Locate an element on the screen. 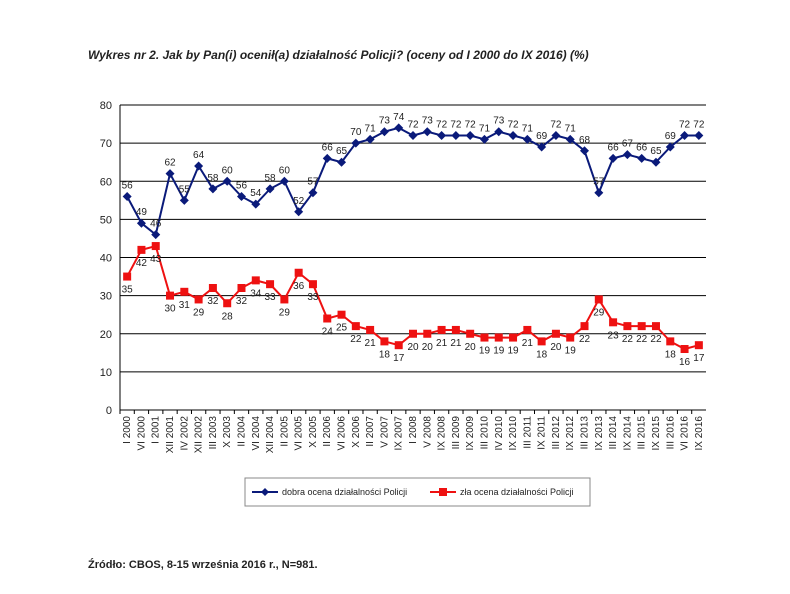 This screenshot has width=790, height=594. data-label: 18 is located at coordinates (542, 354).